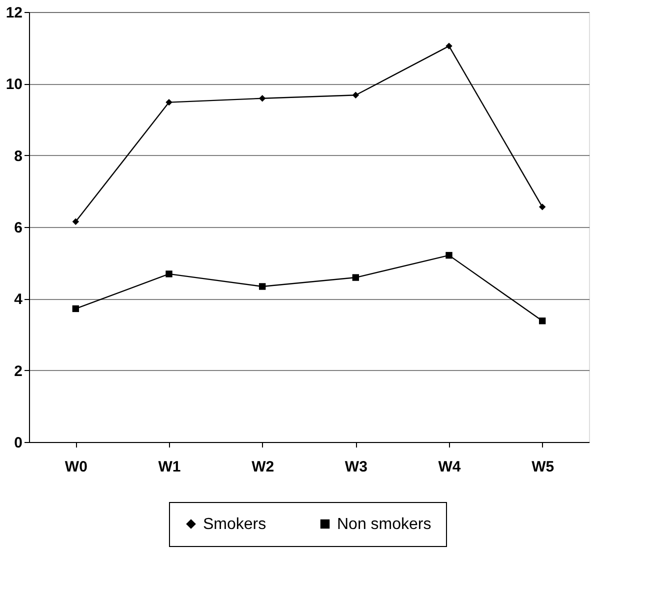 The width and height of the screenshot is (663, 597). What do you see at coordinates (19, 299) in the screenshot?
I see `y-tick-label: 4` at bounding box center [19, 299].